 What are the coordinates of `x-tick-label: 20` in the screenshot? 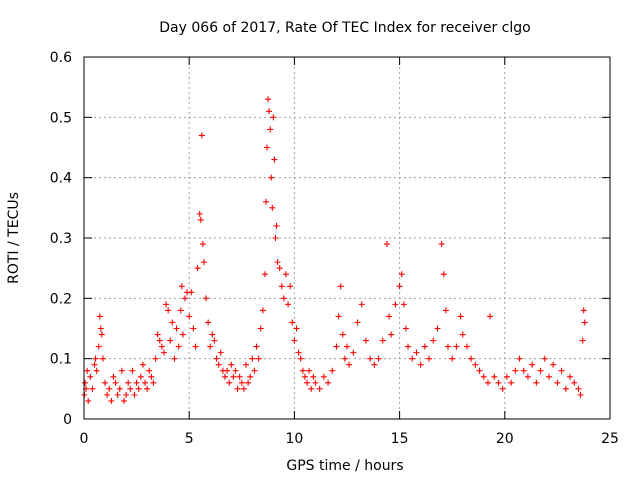 It's located at (505, 439).